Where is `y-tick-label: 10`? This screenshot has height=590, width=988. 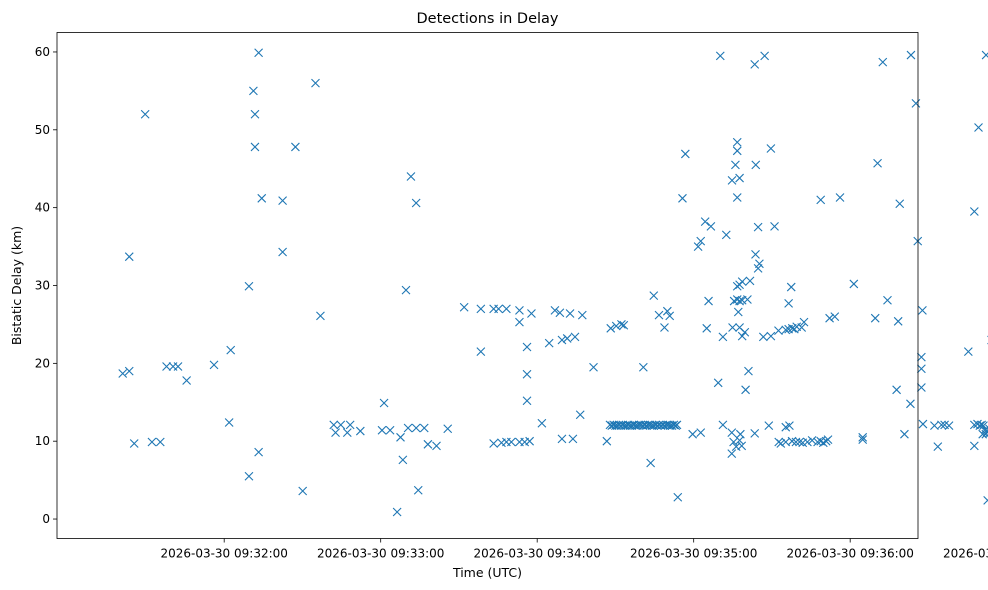
y-tick-label: 10 is located at coordinates (42, 441).